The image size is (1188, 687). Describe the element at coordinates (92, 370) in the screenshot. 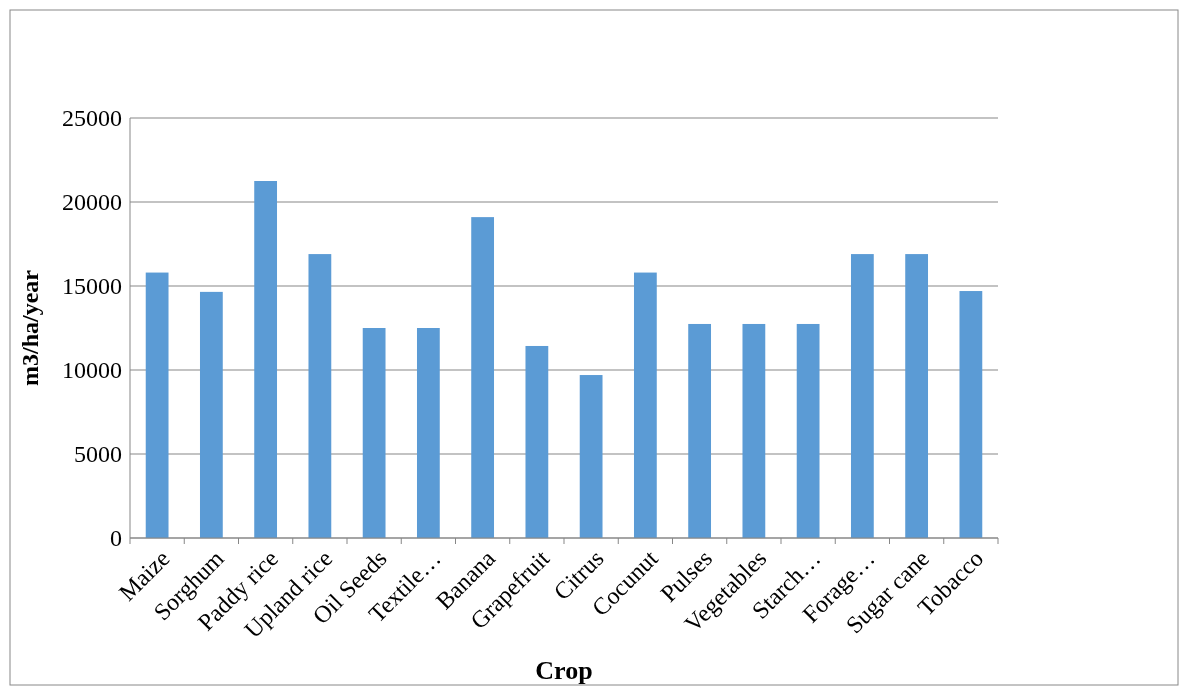

I see `y-tick-label: 10000` at that location.